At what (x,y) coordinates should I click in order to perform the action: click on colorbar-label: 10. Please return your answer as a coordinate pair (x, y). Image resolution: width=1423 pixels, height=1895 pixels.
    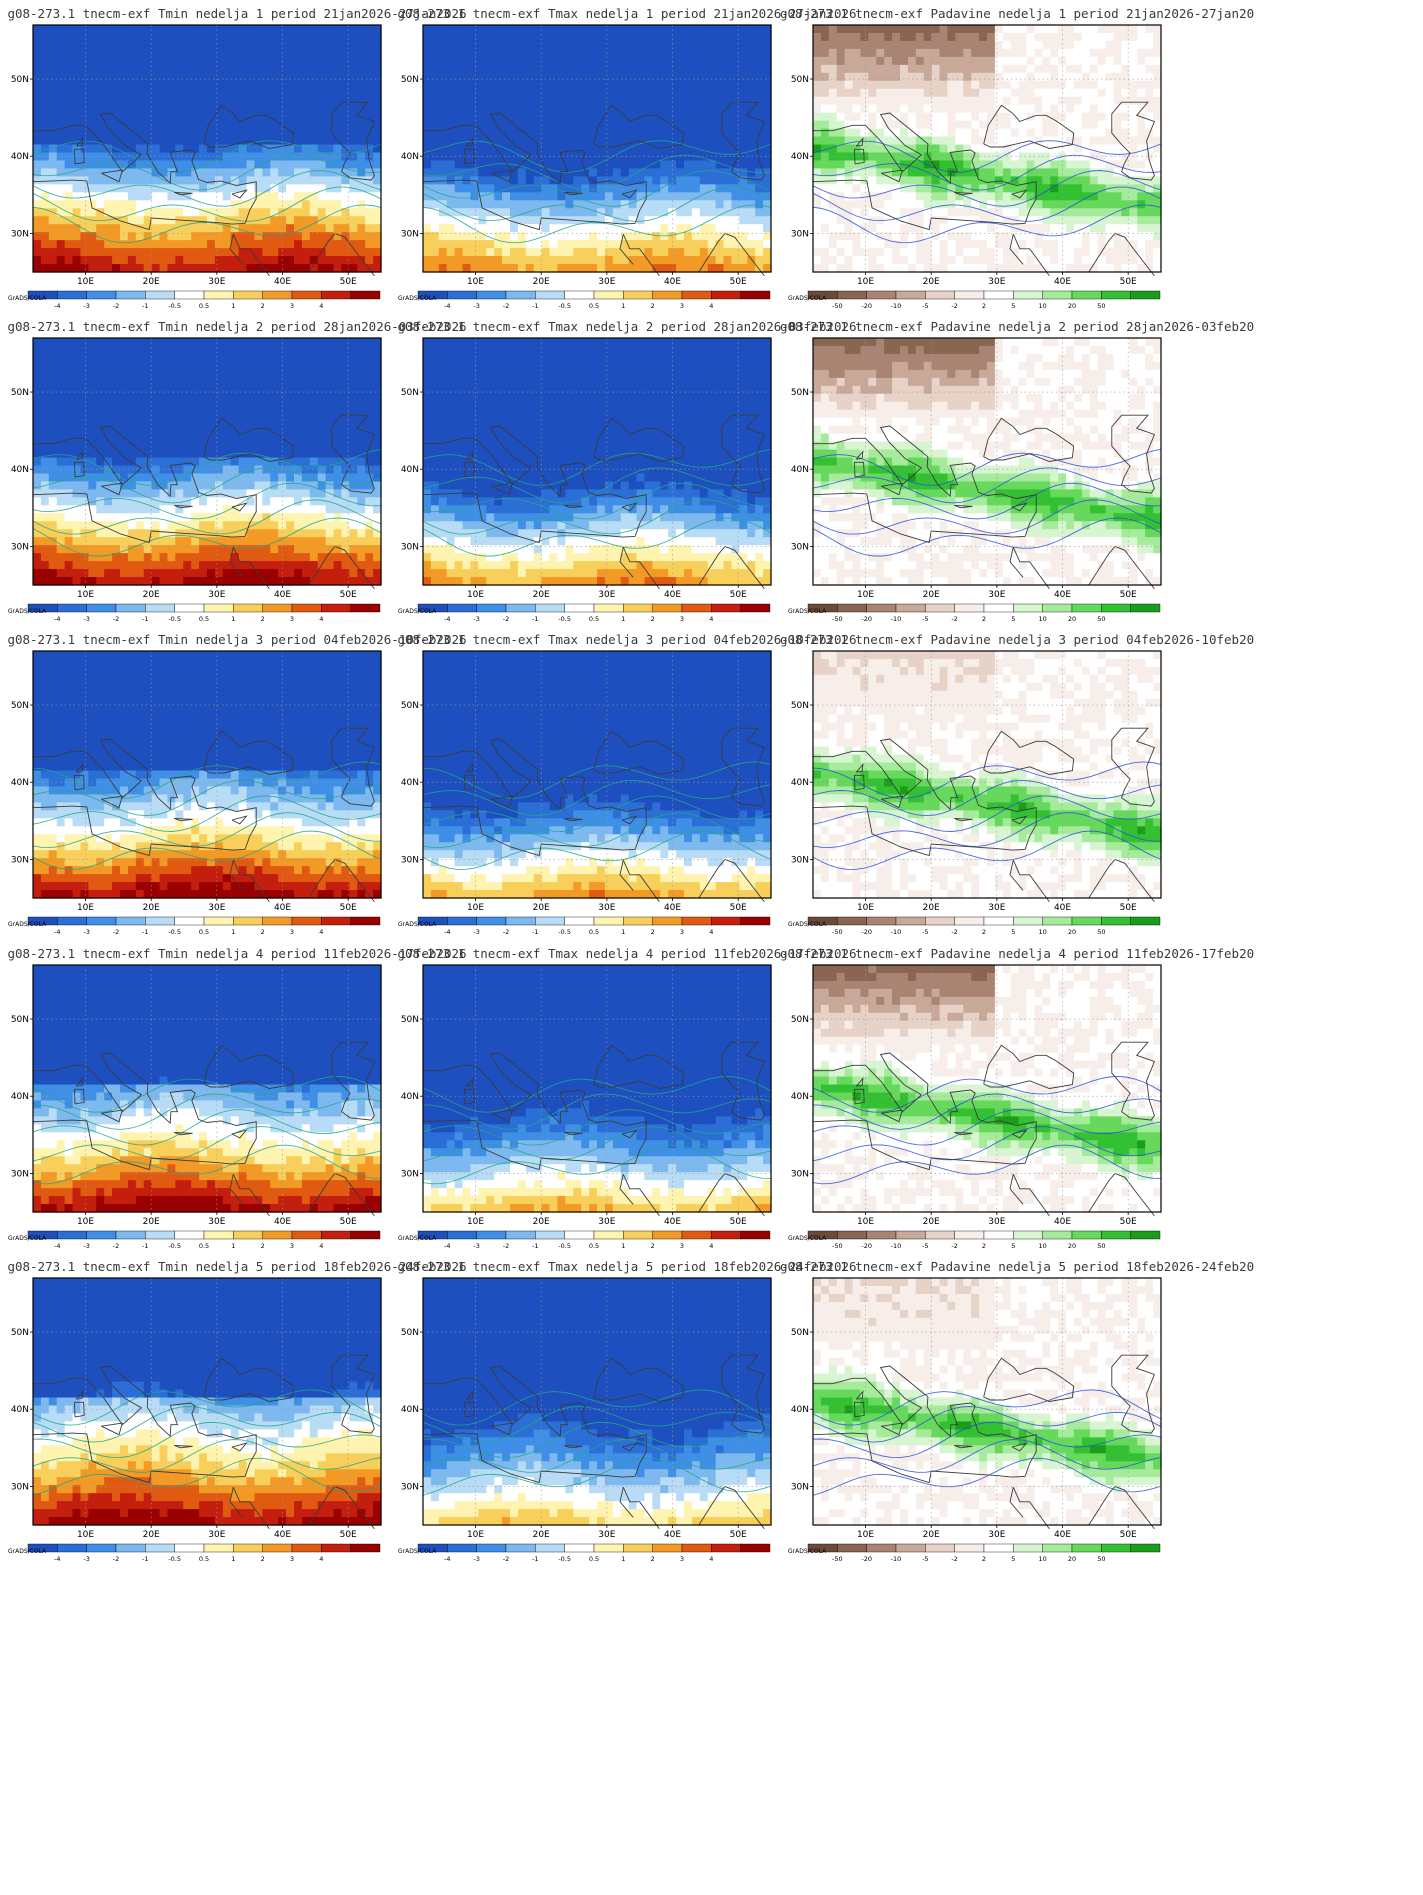
    Looking at the image, I should click on (1043, 932).